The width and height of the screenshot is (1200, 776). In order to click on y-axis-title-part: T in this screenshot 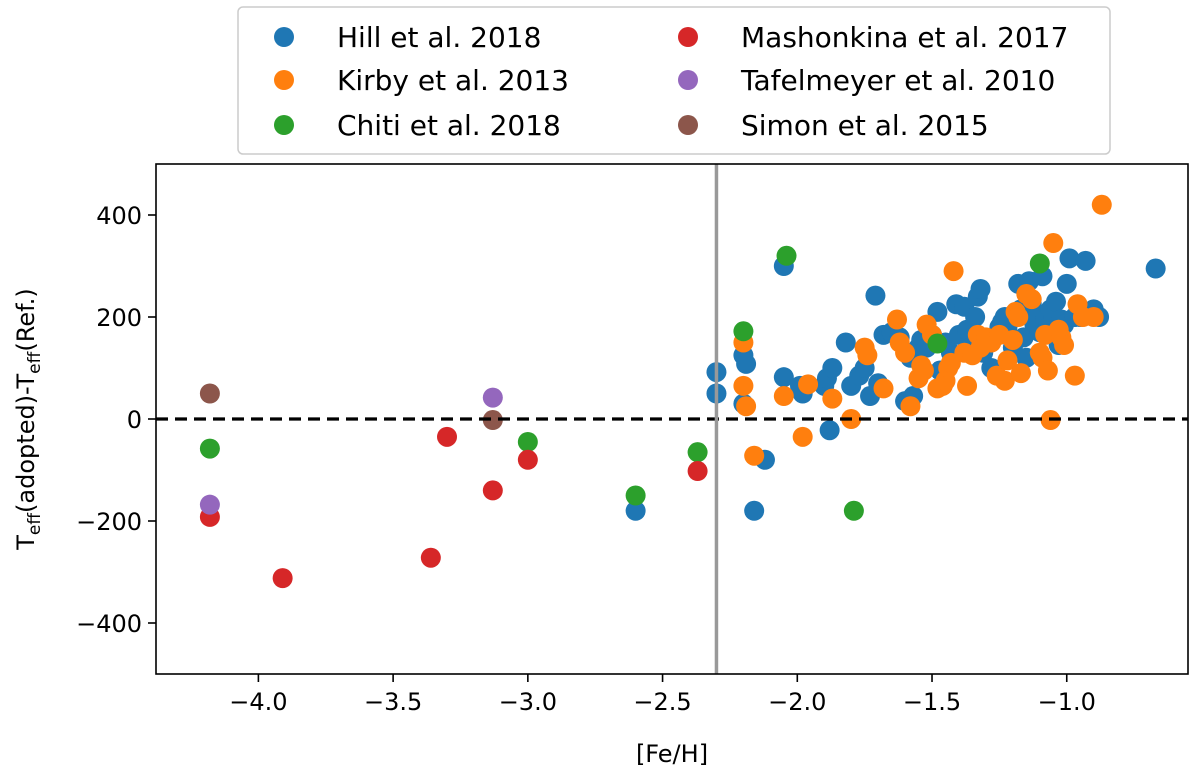, I will do `click(26, 543)`.